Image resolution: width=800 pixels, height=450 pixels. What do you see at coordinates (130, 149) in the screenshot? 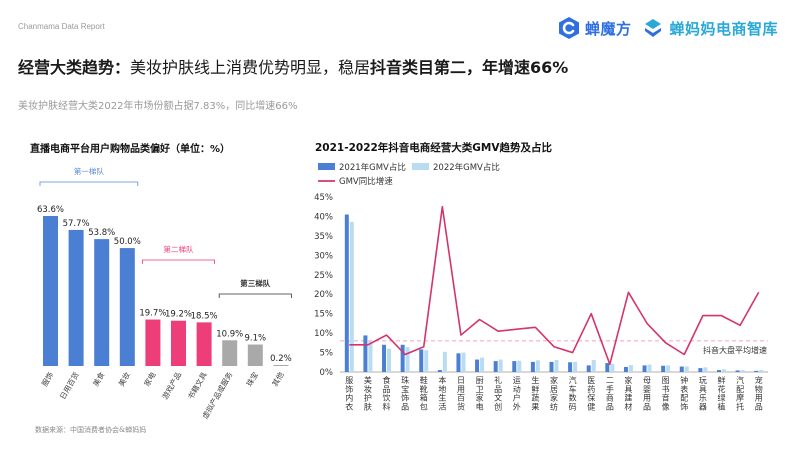
I see `chart1-title: 直播电商平台用户购物品类偏好（单位：%）` at bounding box center [130, 149].